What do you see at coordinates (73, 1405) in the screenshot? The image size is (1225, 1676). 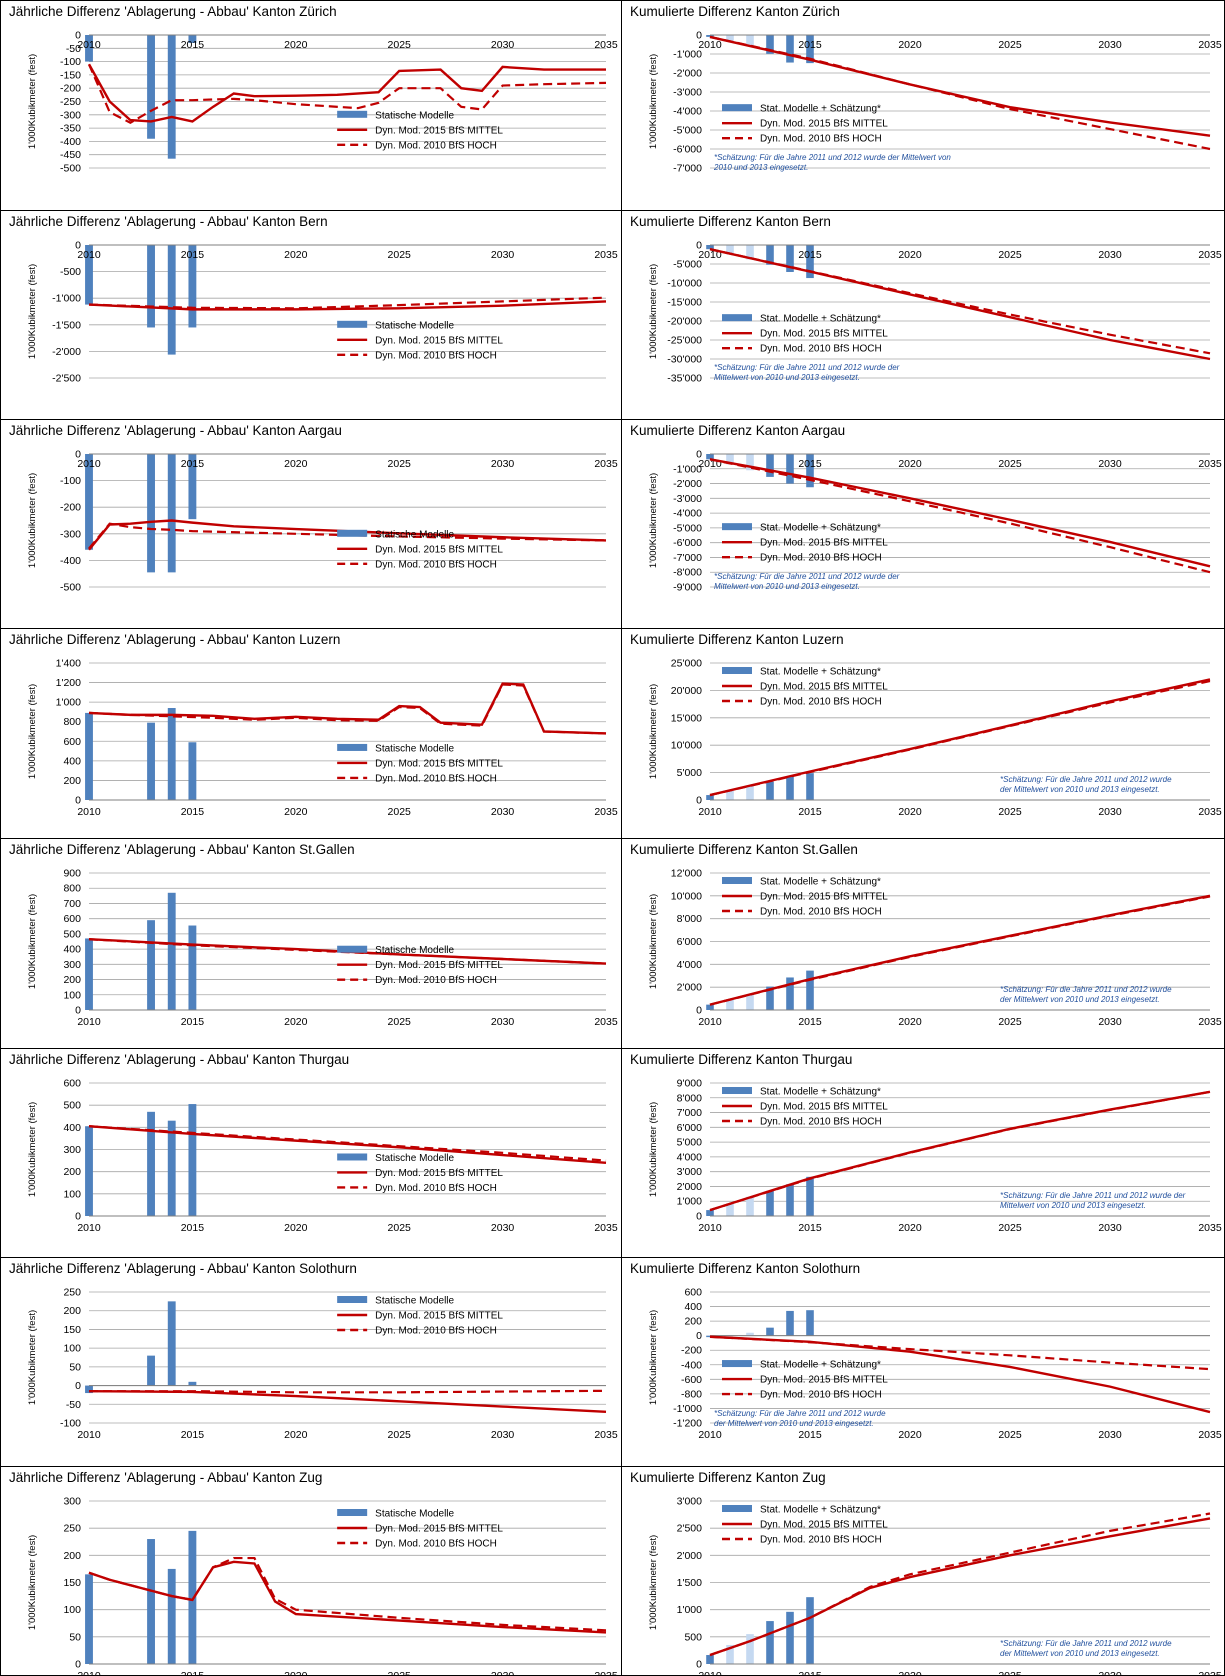 I see `y-tick-label: -50` at bounding box center [73, 1405].